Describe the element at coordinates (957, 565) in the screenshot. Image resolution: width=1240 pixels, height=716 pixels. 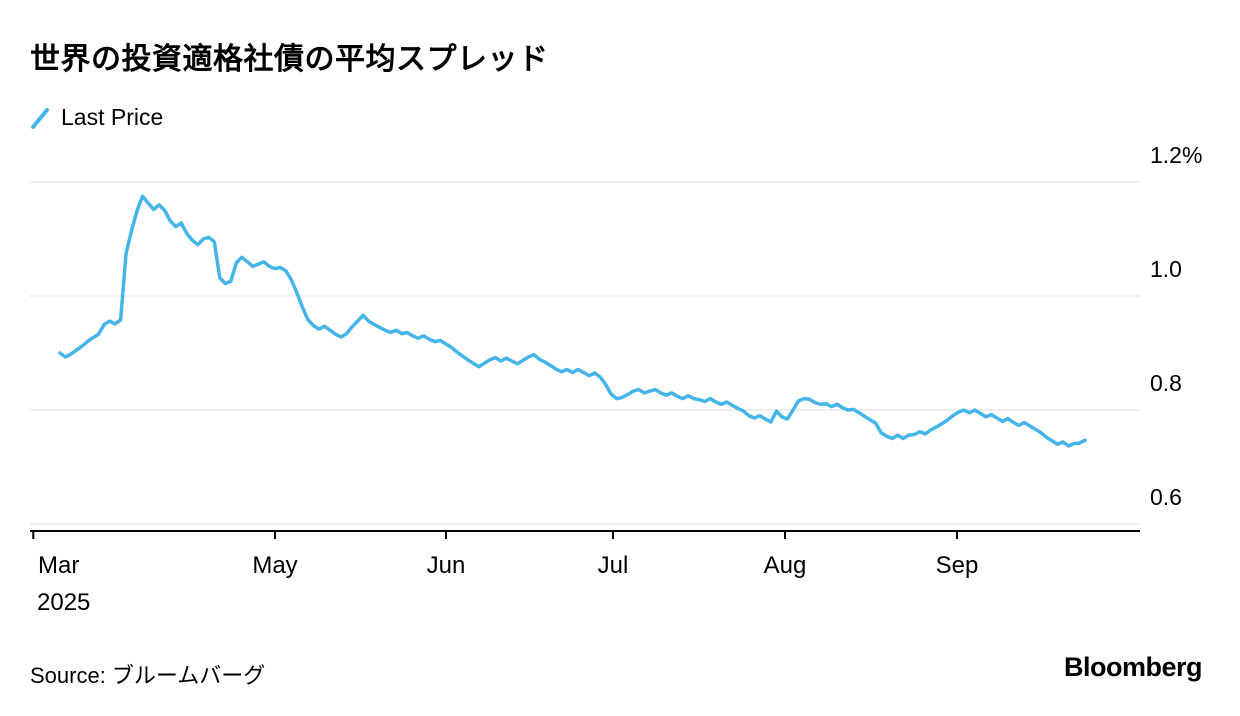
I see `x-axis-label: Sep` at that location.